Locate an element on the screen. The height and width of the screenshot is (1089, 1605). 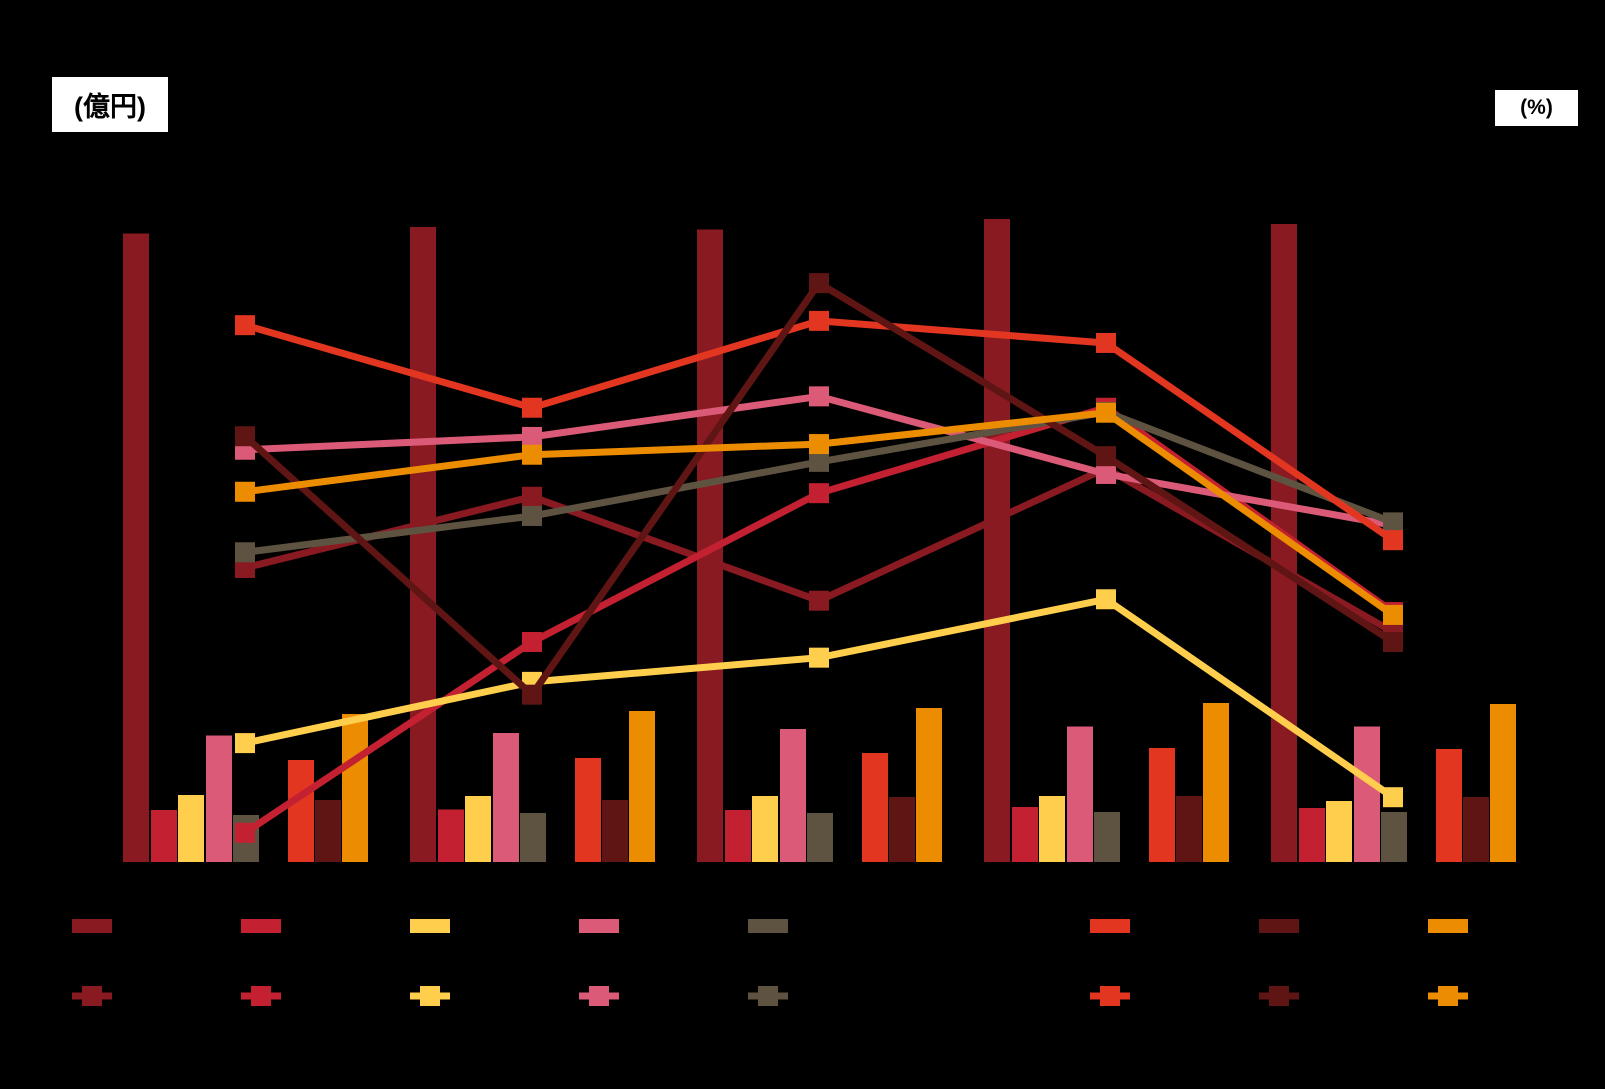
left-axis-unit-label: (億円) is located at coordinates (110, 104).